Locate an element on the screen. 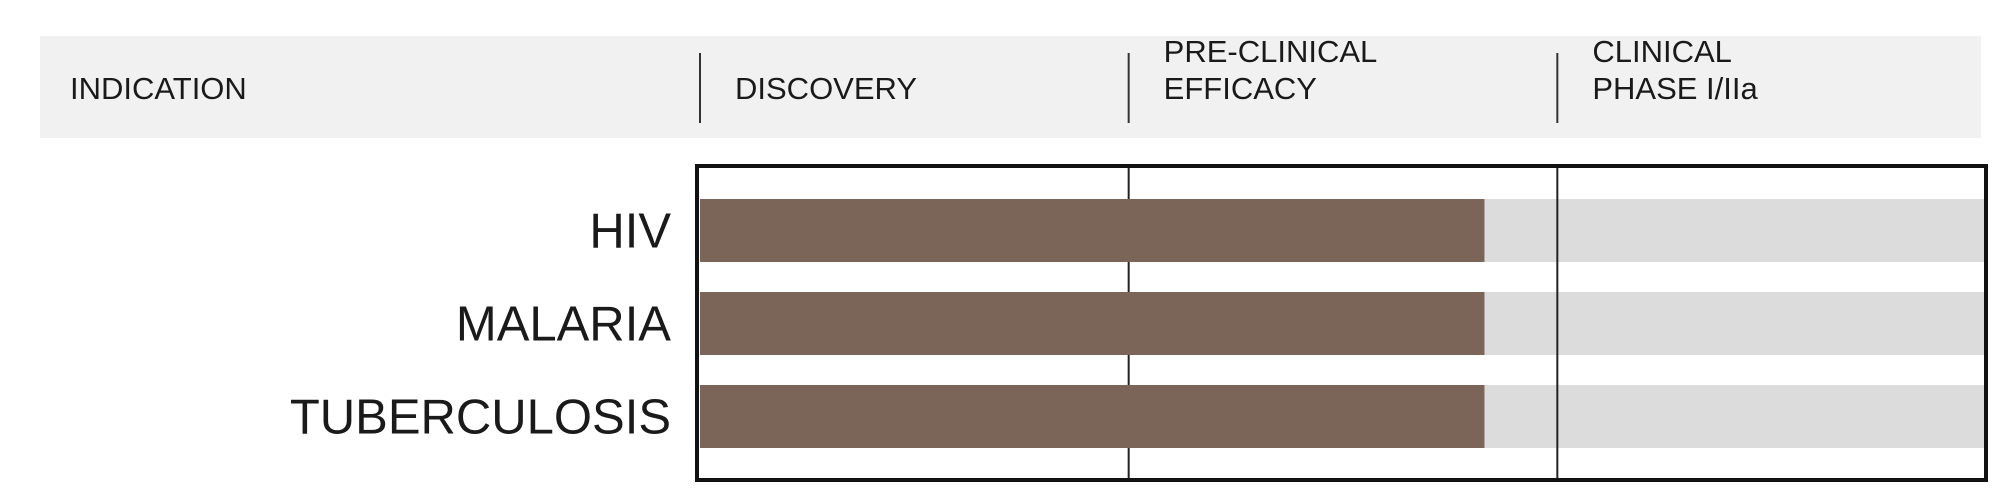 The height and width of the screenshot is (504, 2000). y-tick-label: TUBERCULOSIS is located at coordinates (480, 418).